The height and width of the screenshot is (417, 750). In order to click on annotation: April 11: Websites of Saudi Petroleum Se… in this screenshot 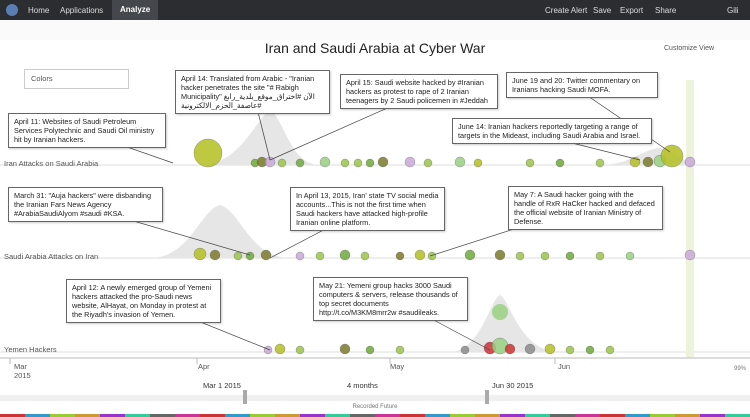, I will do `click(87, 130)`.